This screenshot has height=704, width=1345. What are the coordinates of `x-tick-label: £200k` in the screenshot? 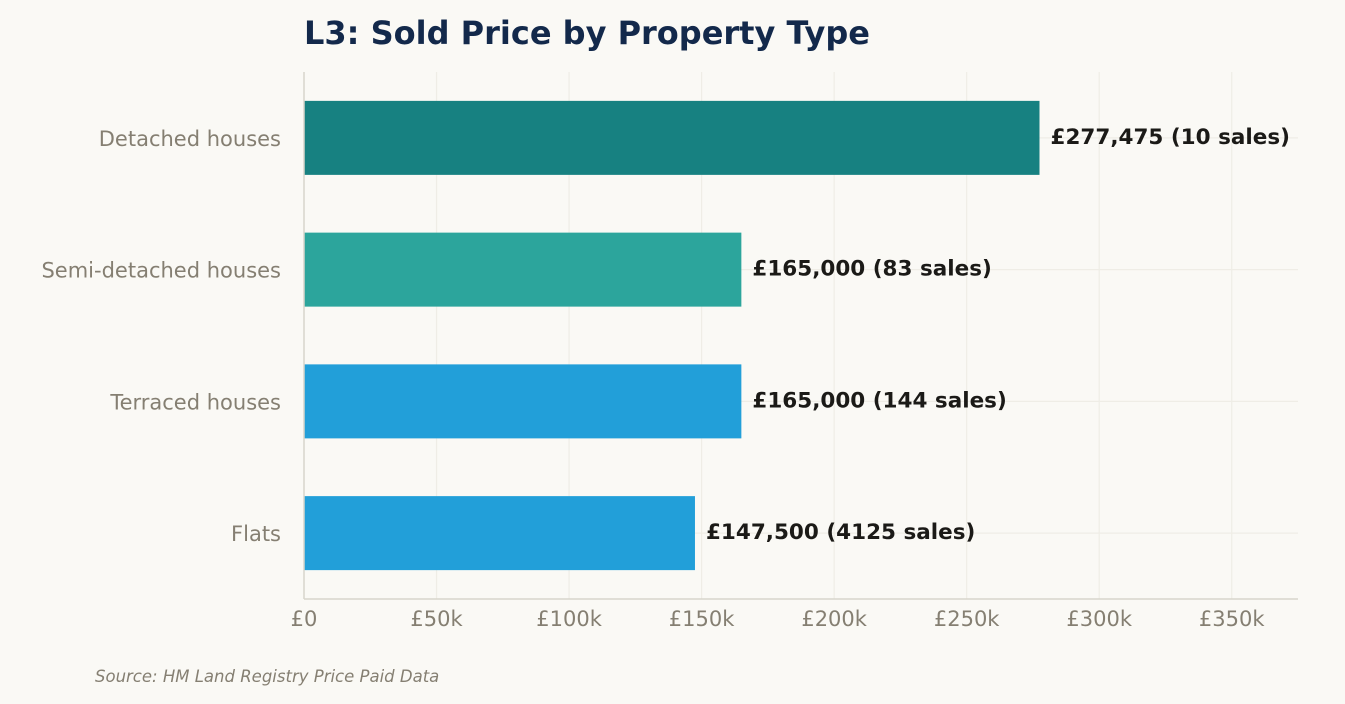 It's located at (834, 619).